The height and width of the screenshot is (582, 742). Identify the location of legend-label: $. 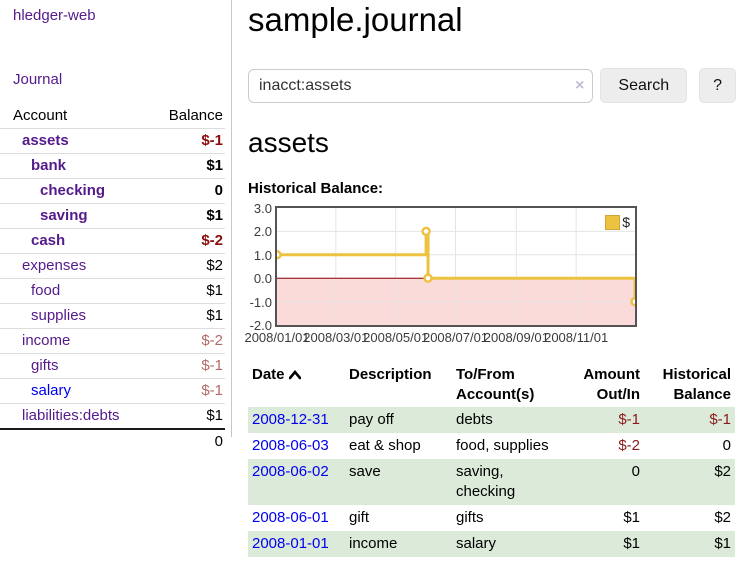
(626, 222).